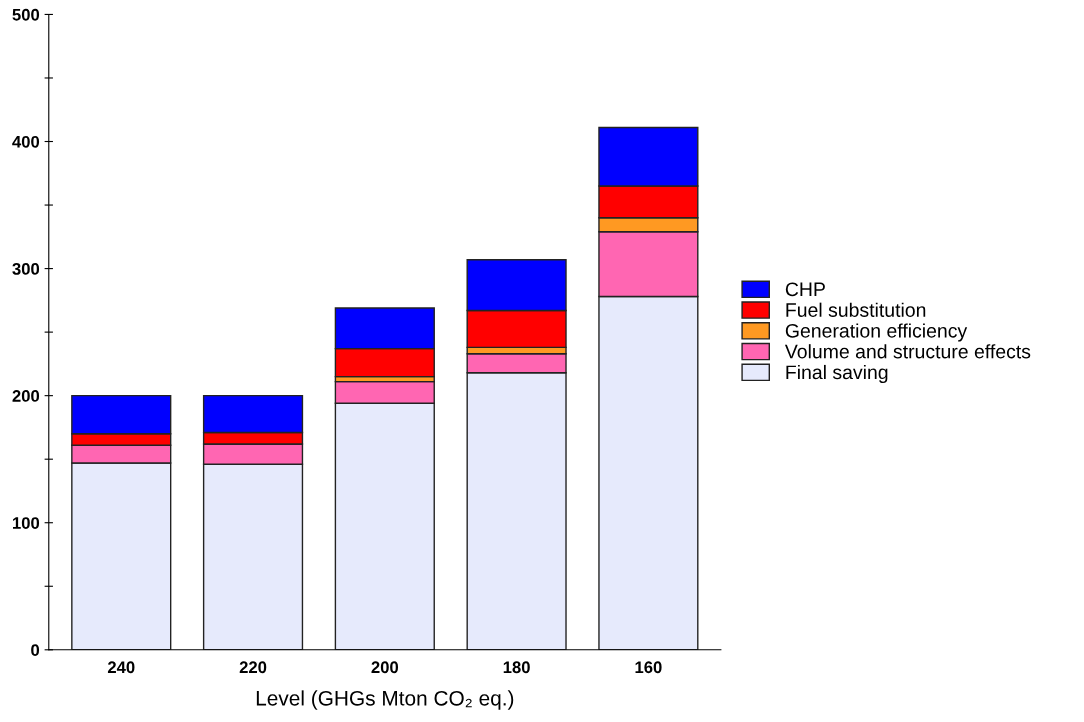  Describe the element at coordinates (26, 396) in the screenshot. I see `y-tick-label: 200` at that location.